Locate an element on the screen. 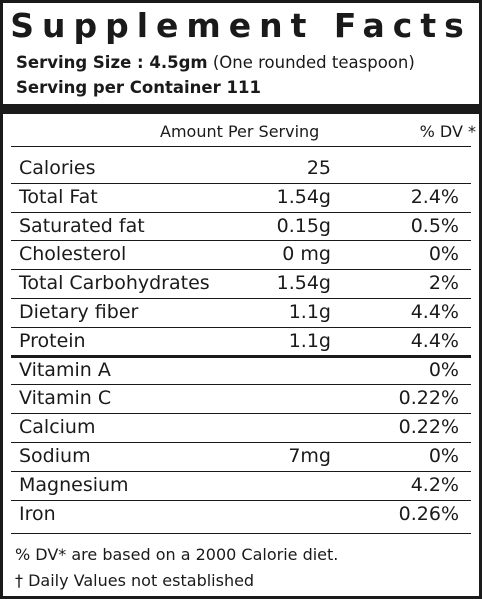 This screenshot has width=482, height=599. nutrient-row: Total Carbohydrates 1.54g 2% is located at coordinates (239, 283).